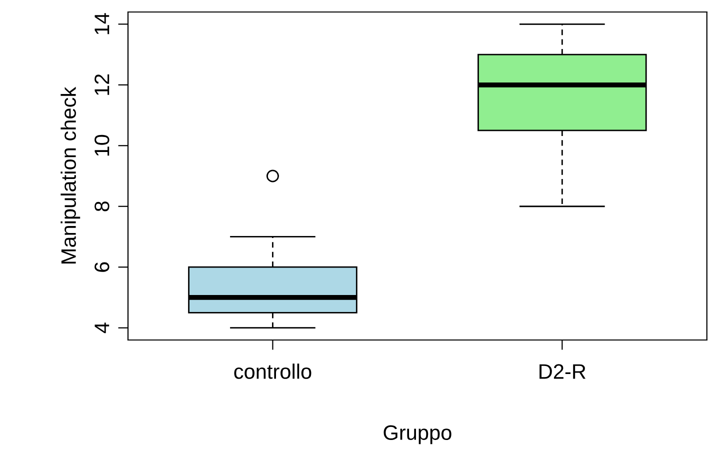 The width and height of the screenshot is (709, 462). I want to click on y-tick-label: 14, so click(102, 23).